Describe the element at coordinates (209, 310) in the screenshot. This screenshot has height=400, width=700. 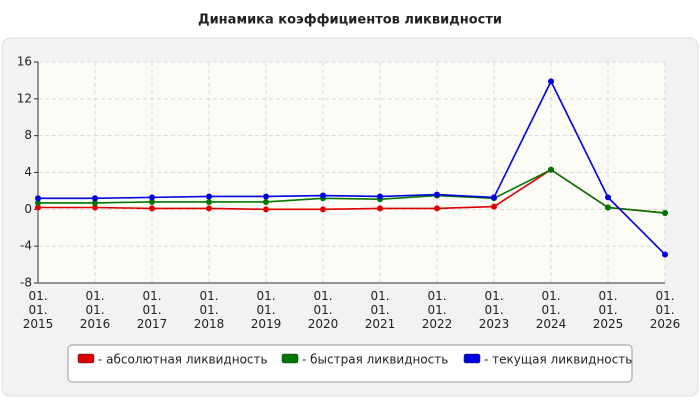
I see `x-tick-label: 01. 01. 2018` at that location.